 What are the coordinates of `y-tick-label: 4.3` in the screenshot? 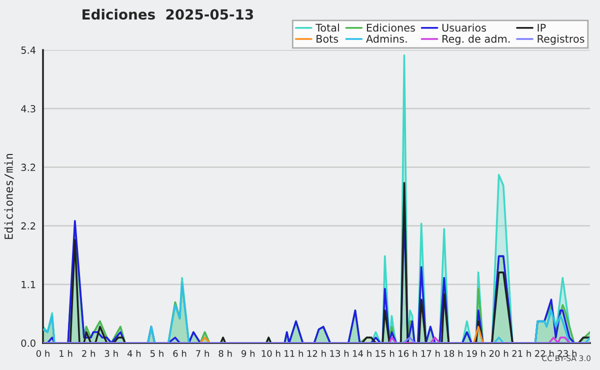 It's located at (28, 108).